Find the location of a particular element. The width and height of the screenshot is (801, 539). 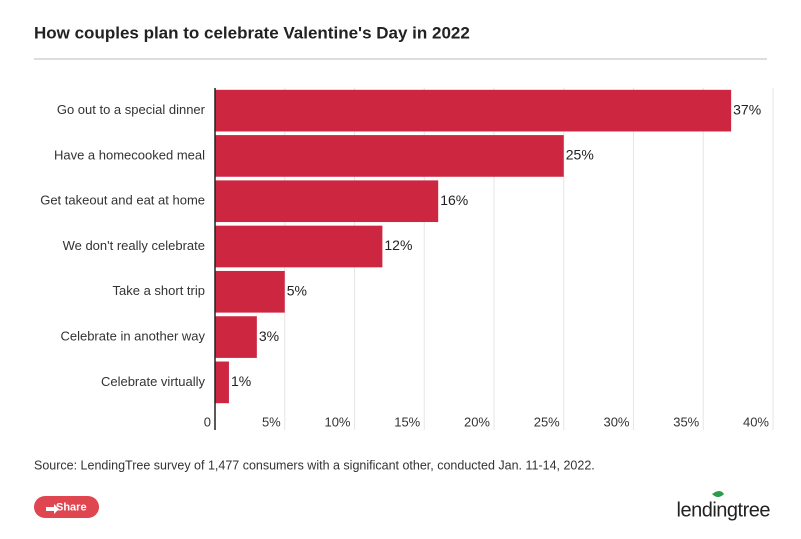

value-label: 37% is located at coordinates (747, 109).